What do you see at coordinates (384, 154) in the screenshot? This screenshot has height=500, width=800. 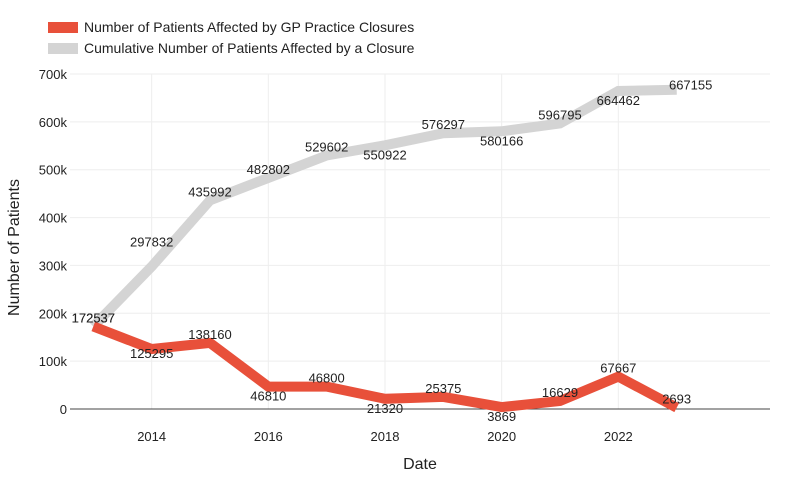 I see `cumulative-data-label: 550922` at bounding box center [384, 154].